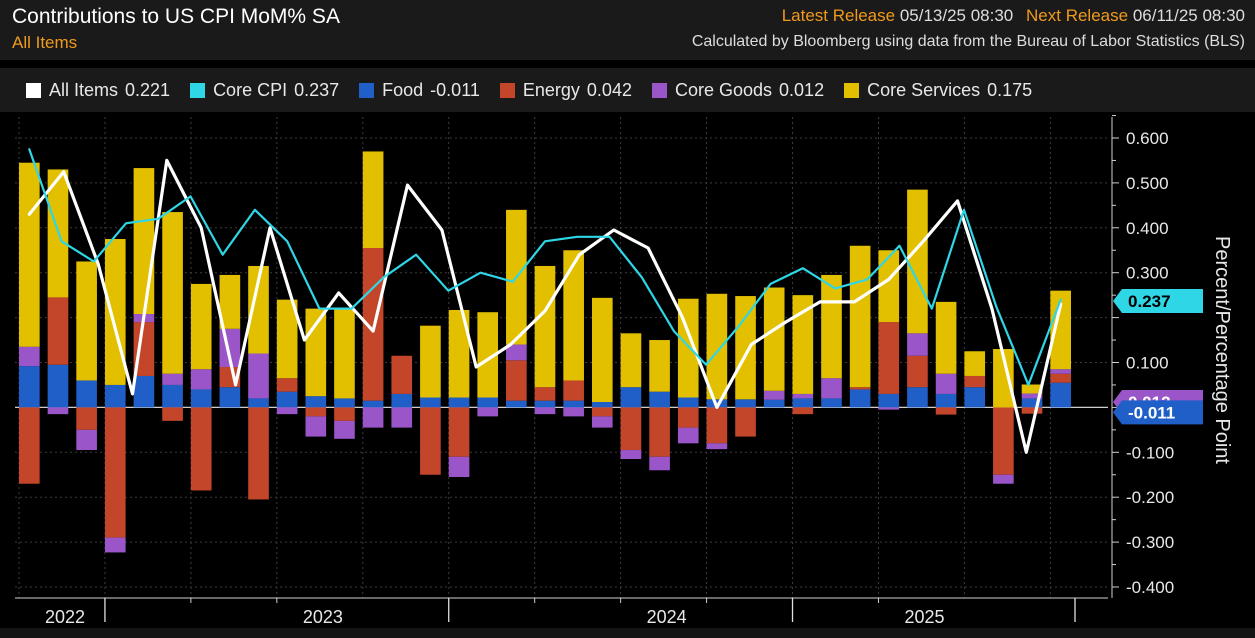 This screenshot has height=638, width=1255. What do you see at coordinates (323, 617) in the screenshot?
I see `year-label: 2023` at bounding box center [323, 617].